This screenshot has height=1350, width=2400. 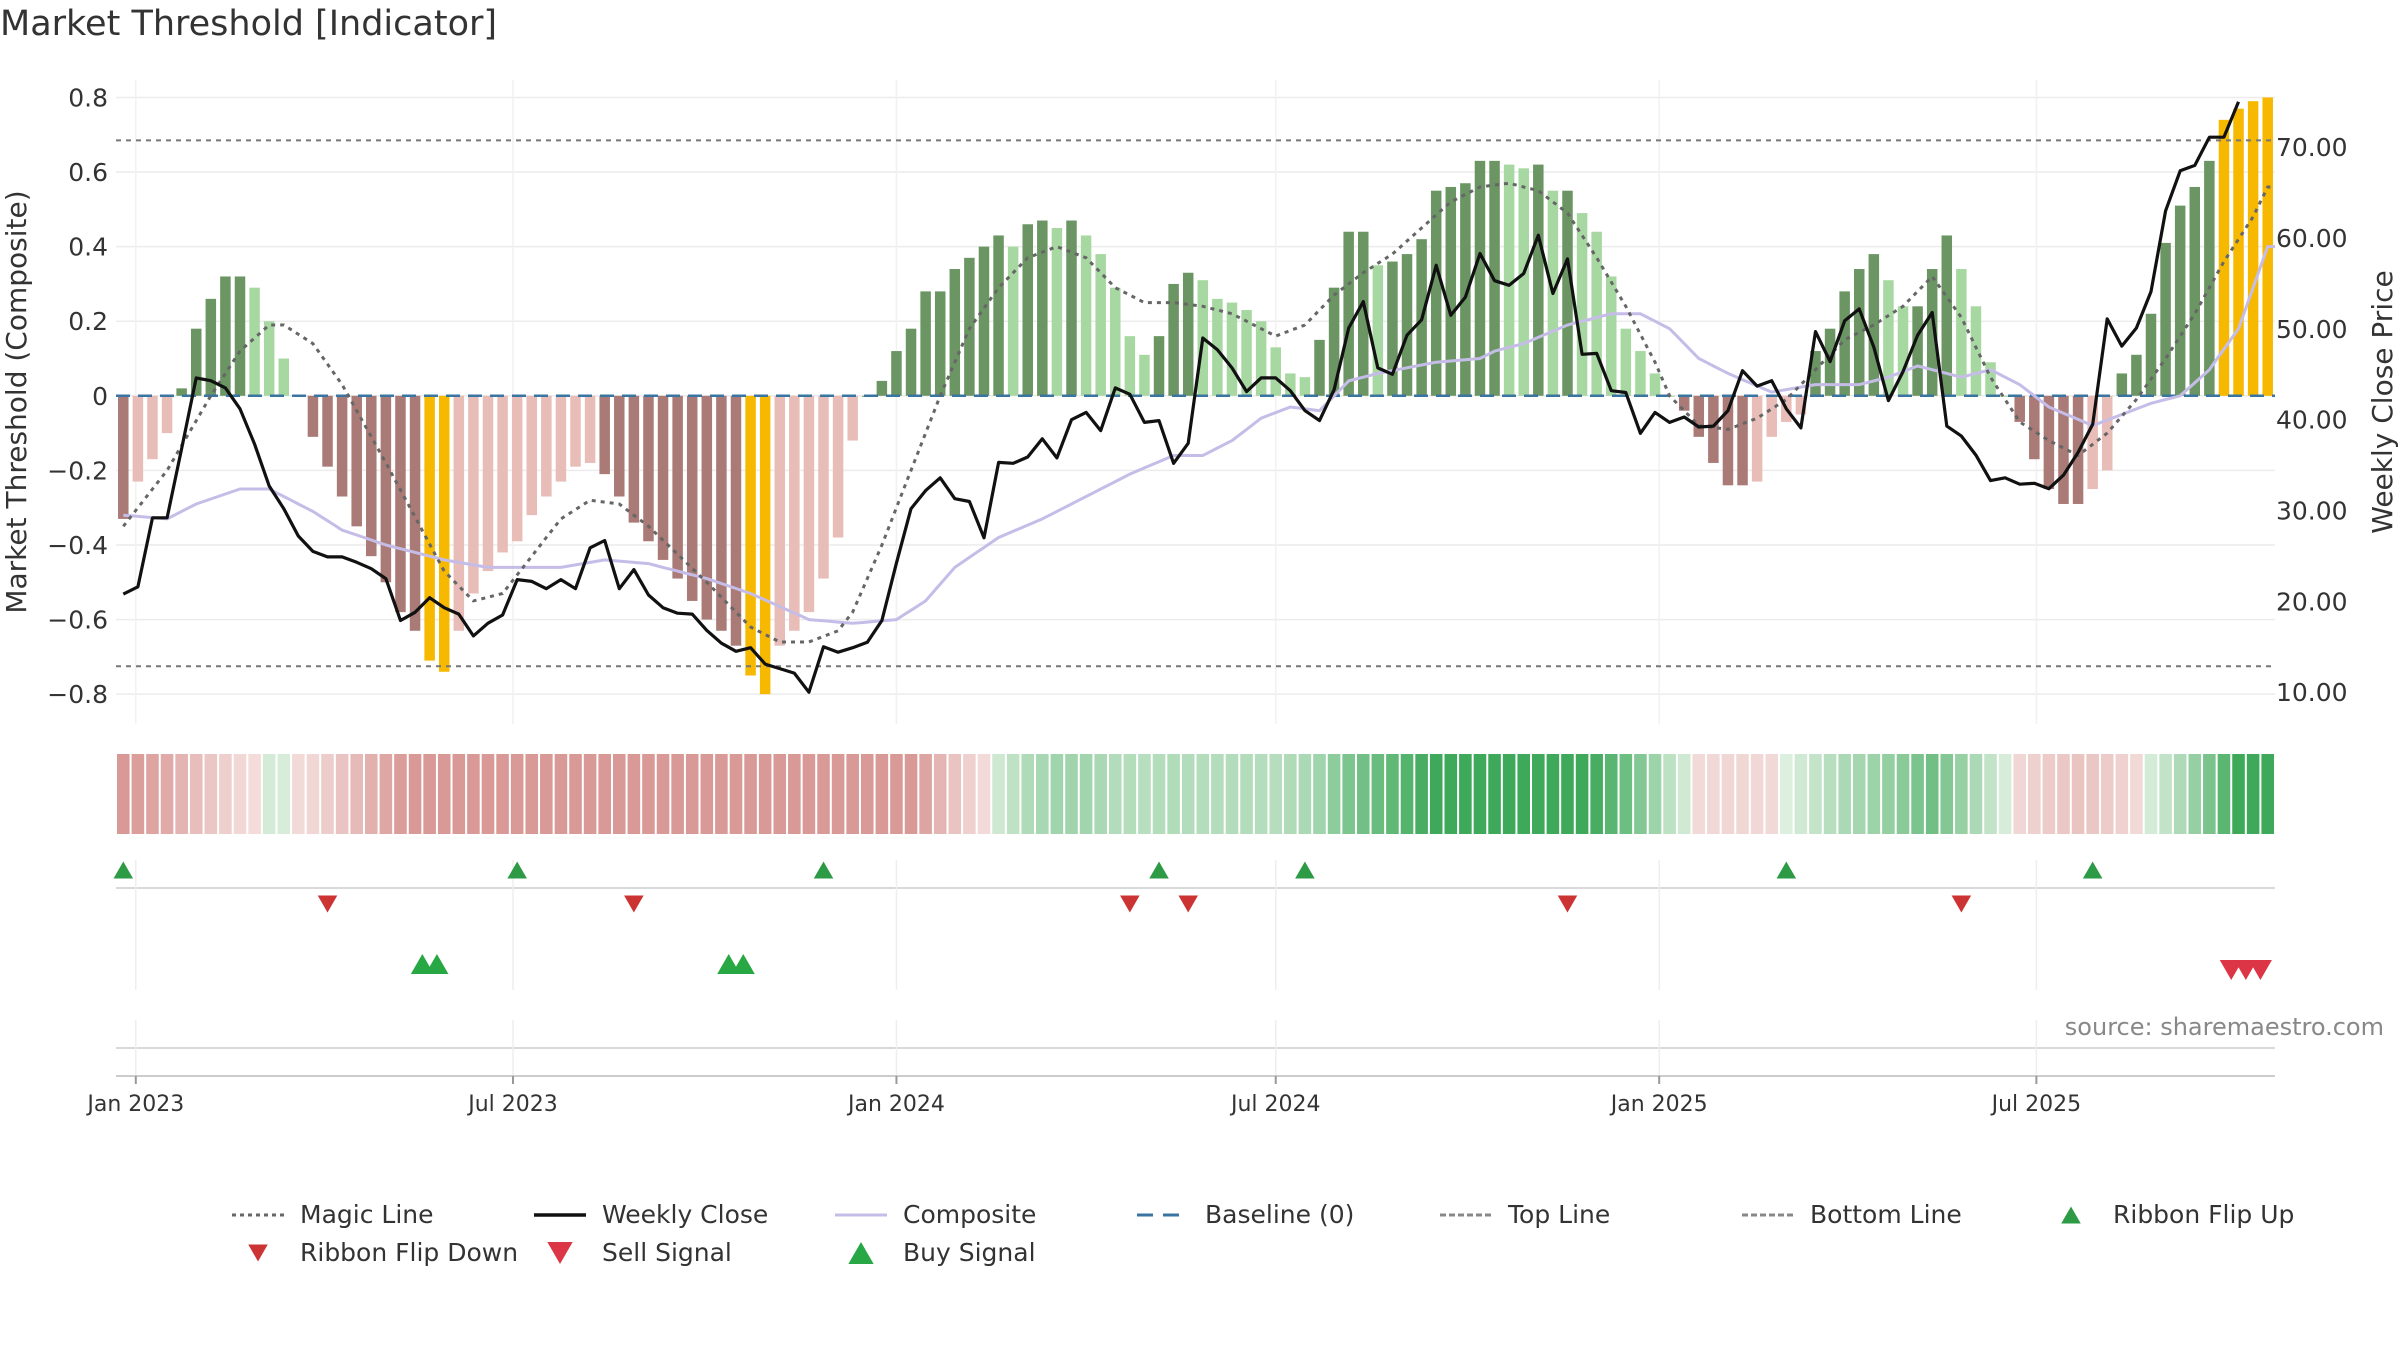 I want to click on y-tick-label-left: 0.2, so click(x=88, y=321).